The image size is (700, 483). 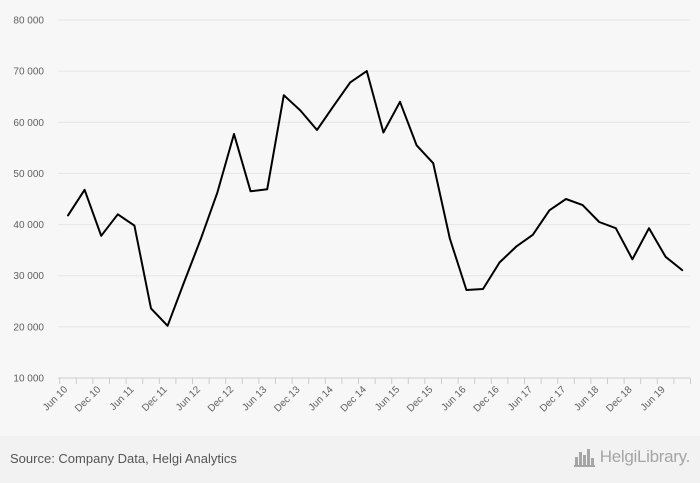 I want to click on x-tick-label: Jun 18, so click(x=586, y=398).